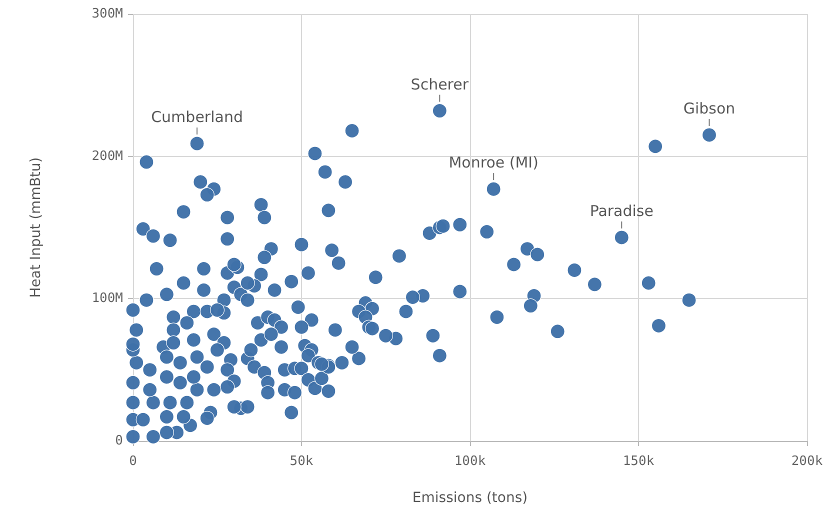 The width and height of the screenshot is (833, 519). I want to click on y-tick-label: 100M, so click(108, 298).